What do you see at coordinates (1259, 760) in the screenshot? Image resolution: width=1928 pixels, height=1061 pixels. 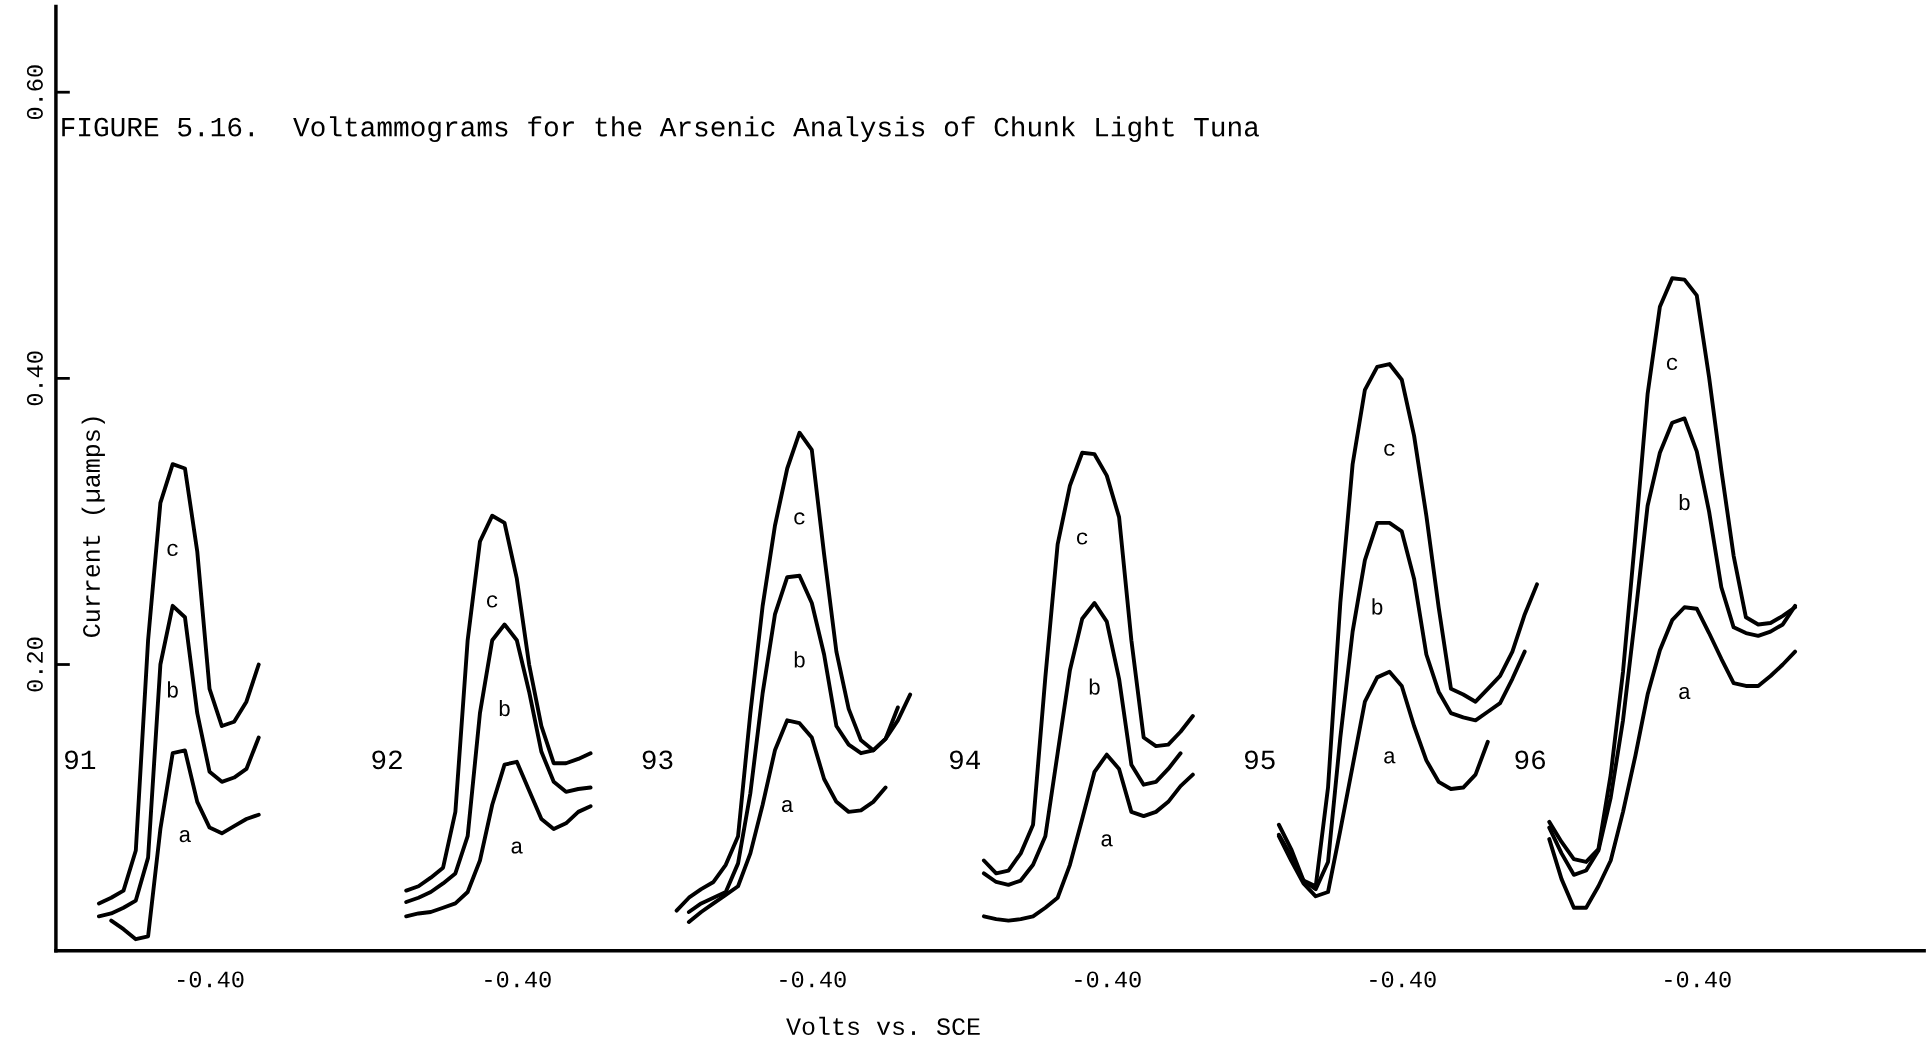 I see `annotation: 95` at bounding box center [1259, 760].